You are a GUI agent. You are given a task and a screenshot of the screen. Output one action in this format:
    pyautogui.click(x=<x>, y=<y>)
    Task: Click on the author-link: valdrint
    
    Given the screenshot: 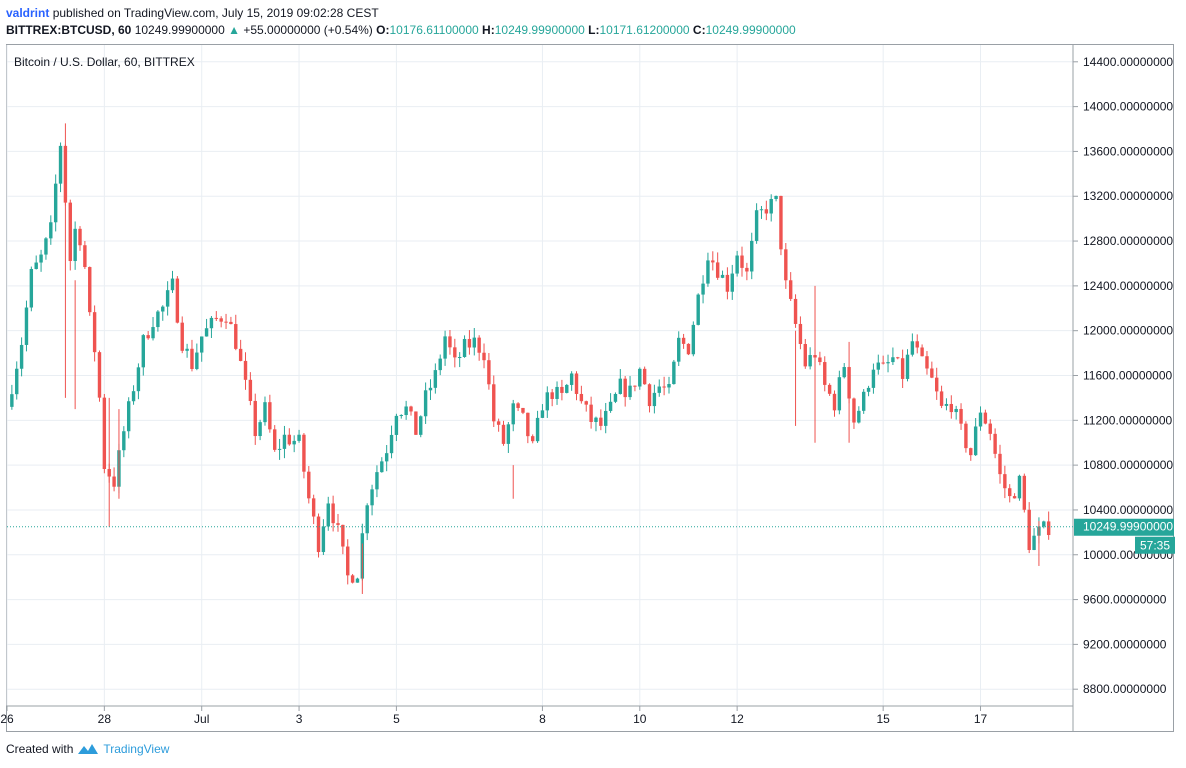 What is the action you would take?
    pyautogui.click(x=28, y=13)
    